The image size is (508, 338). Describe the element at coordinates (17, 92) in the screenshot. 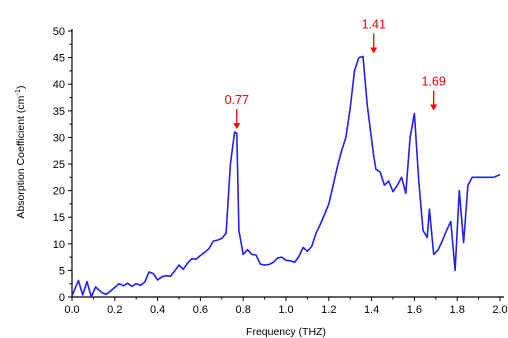

I see `y-axis-title-superscript: -1` at that location.